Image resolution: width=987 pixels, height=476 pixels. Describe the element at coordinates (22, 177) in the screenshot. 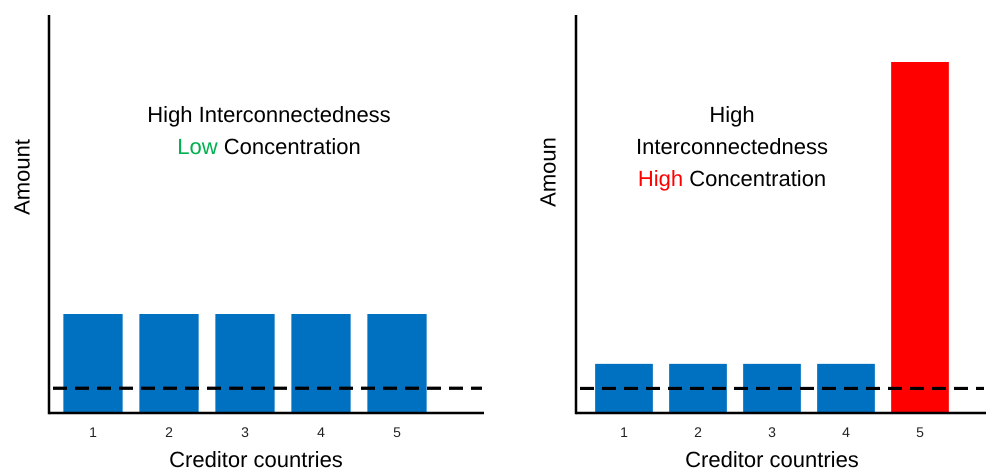

I see `y-axis-title: Amount` at that location.